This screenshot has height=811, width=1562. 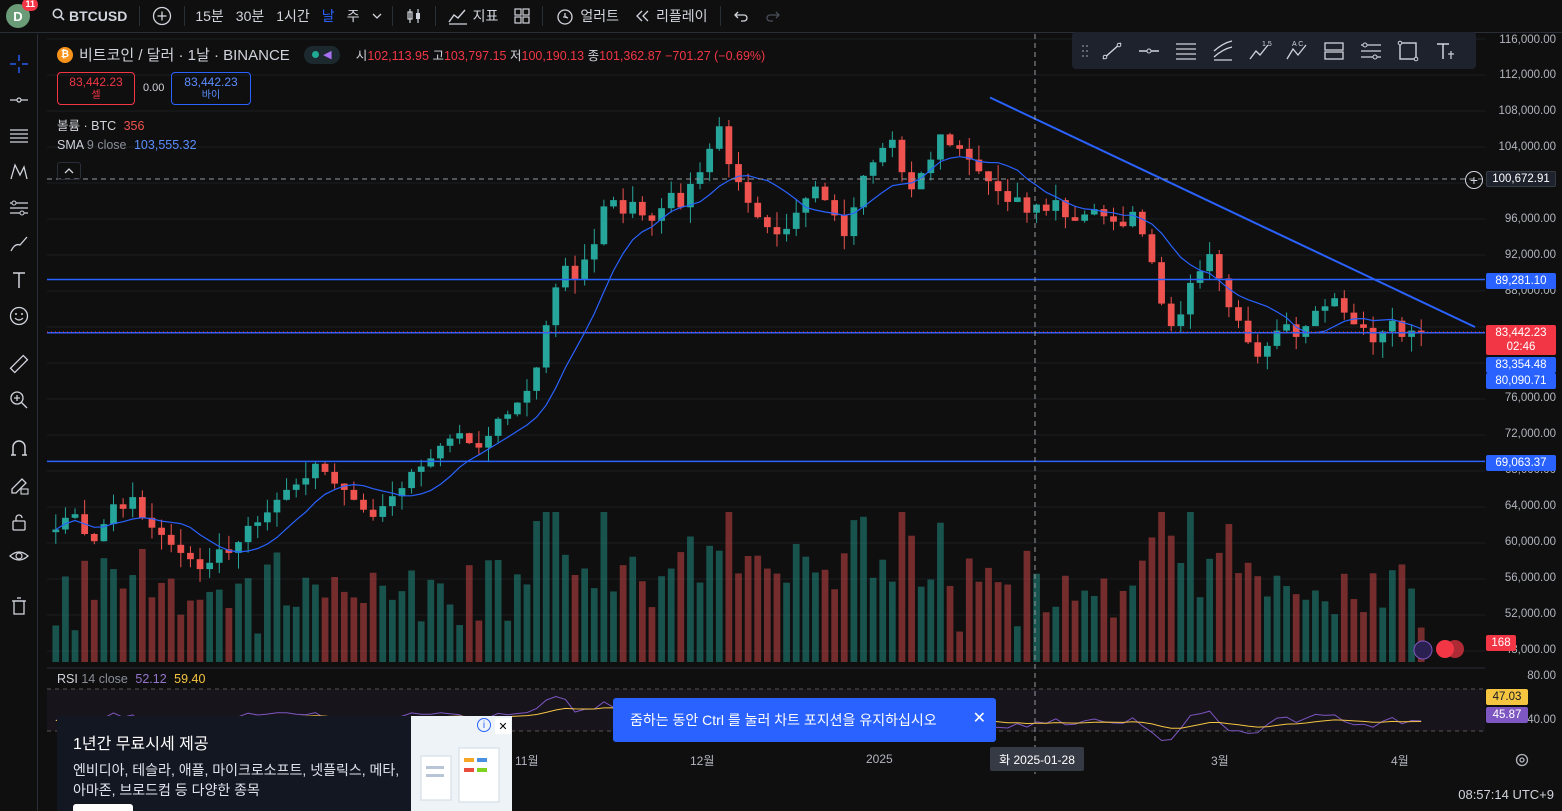 What do you see at coordinates (1149, 51) in the screenshot?
I see `horizontal-ray-button` at bounding box center [1149, 51].